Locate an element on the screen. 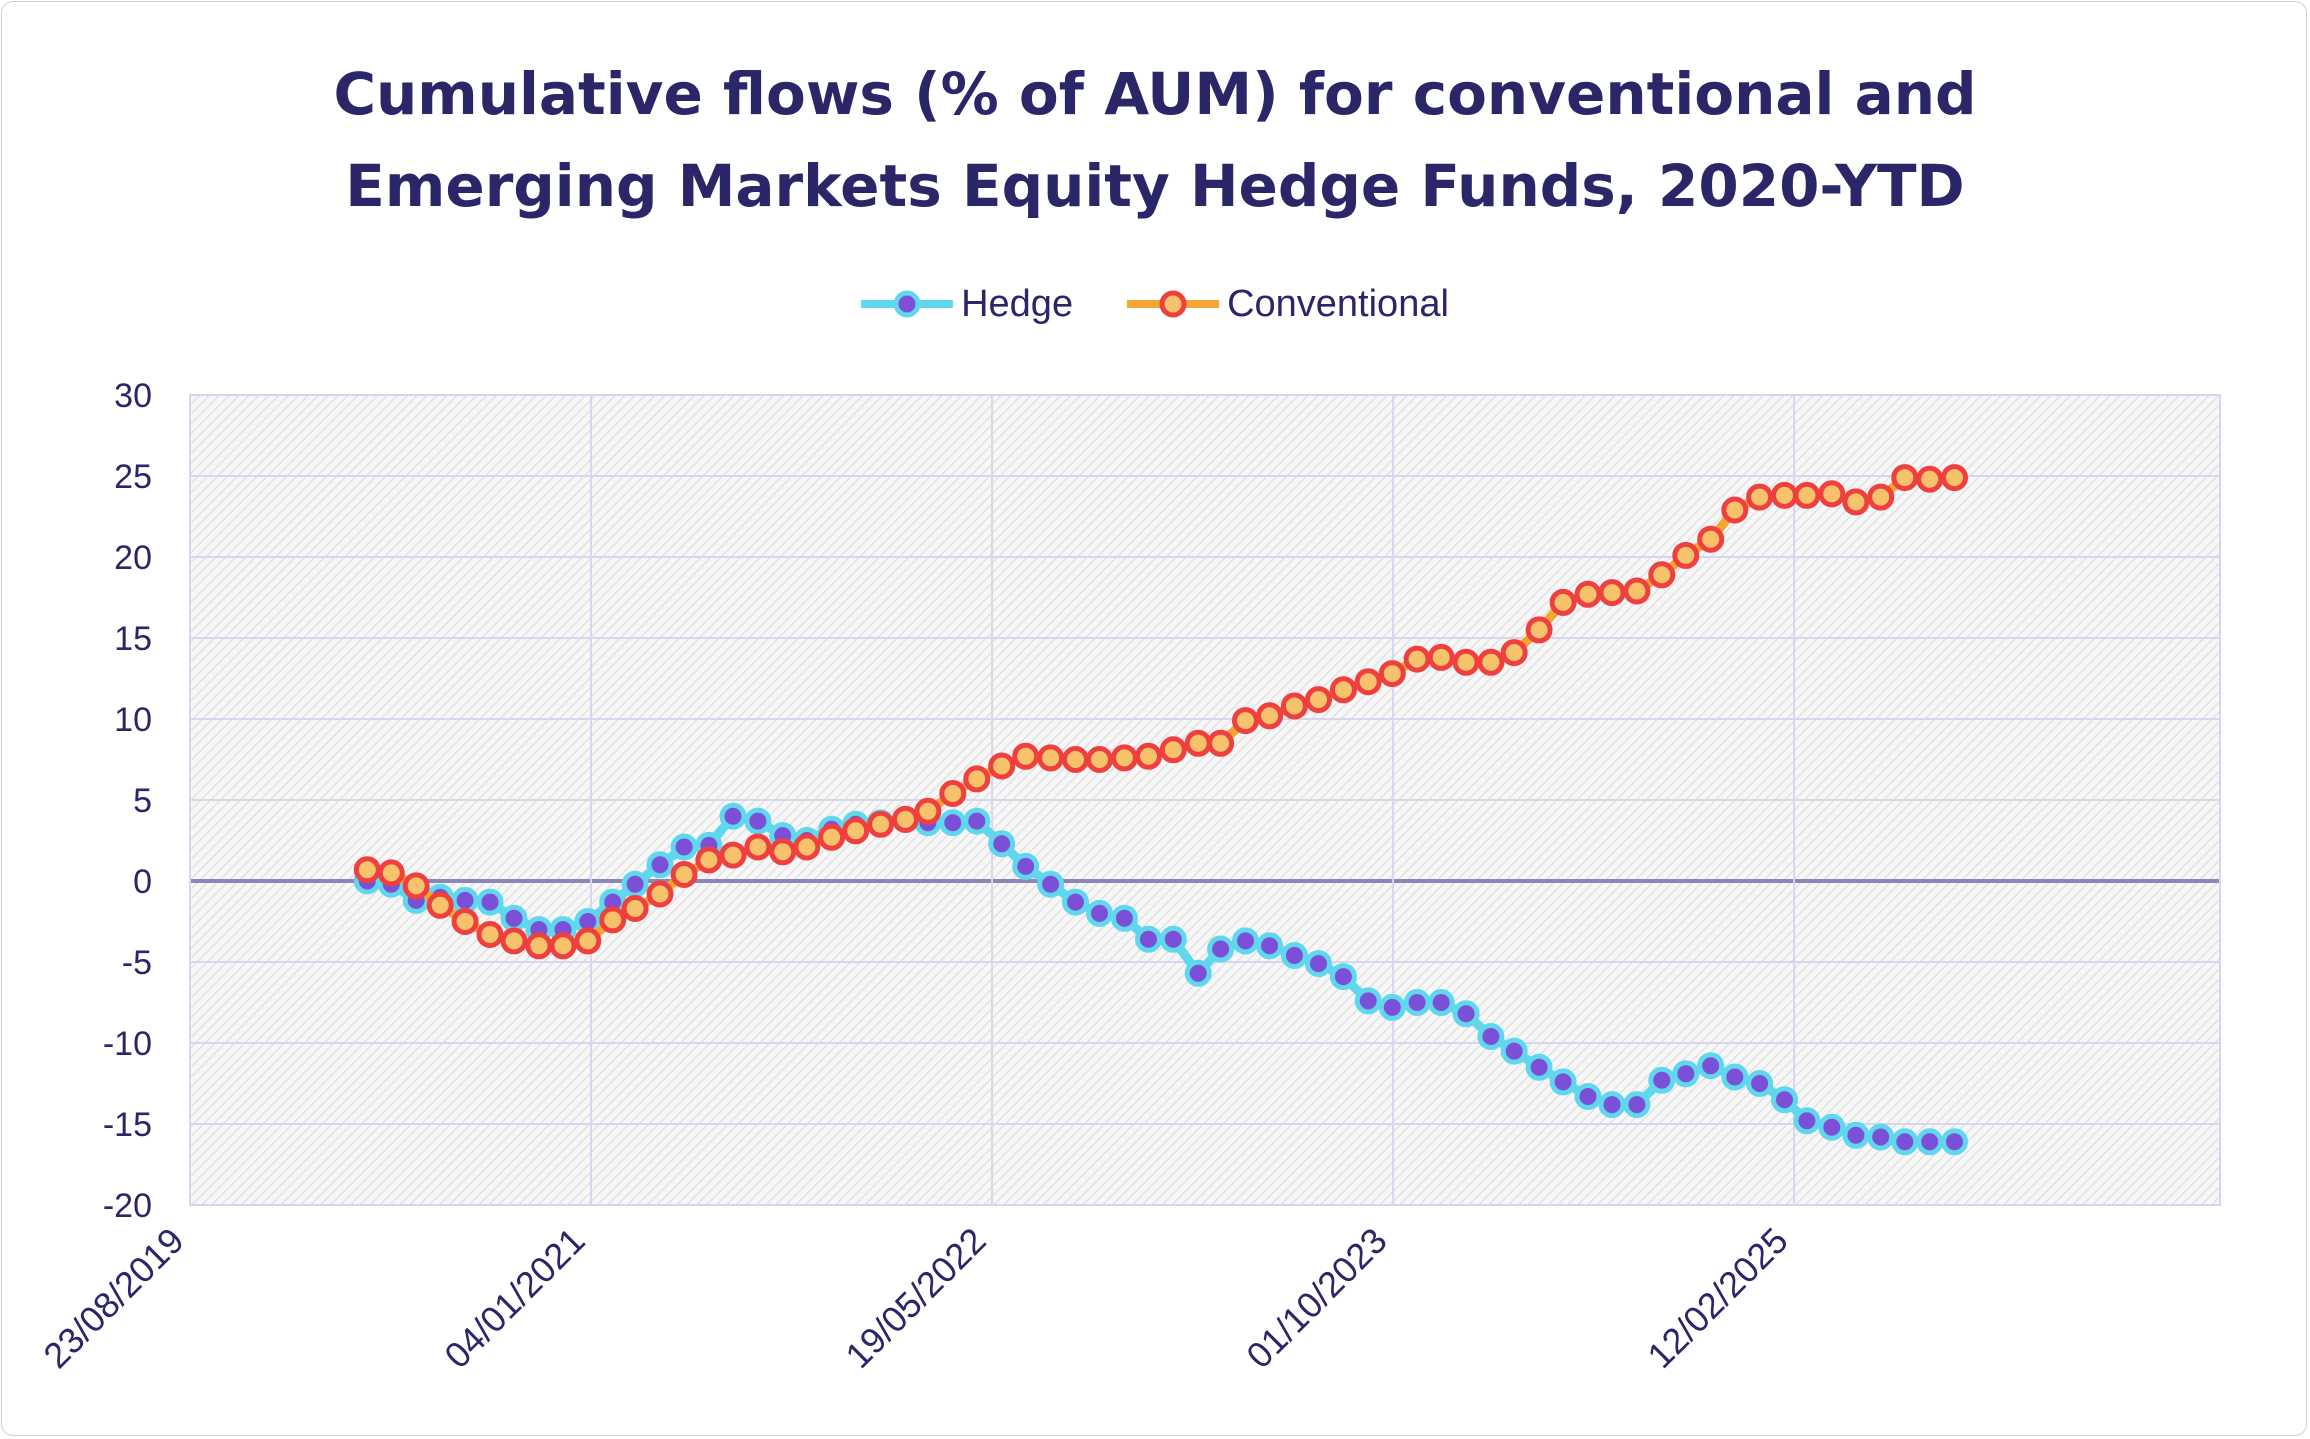 This screenshot has width=2310, height=1439. legend-label-hedge: Hedge is located at coordinates (1017, 303).